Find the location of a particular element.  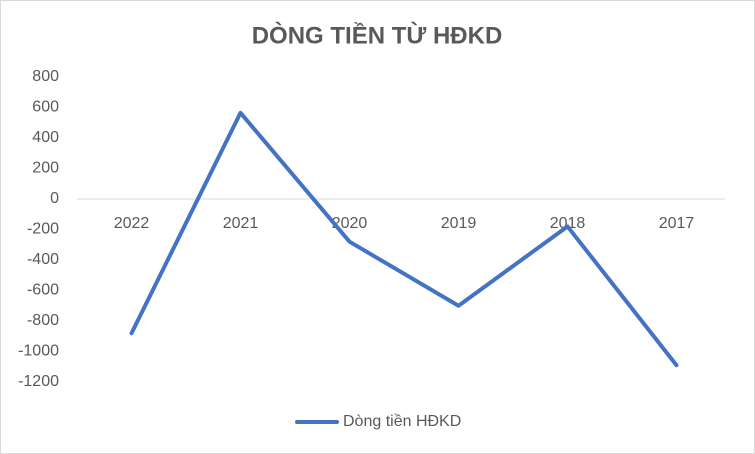

y-tick-label: -200 is located at coordinates (43, 229).